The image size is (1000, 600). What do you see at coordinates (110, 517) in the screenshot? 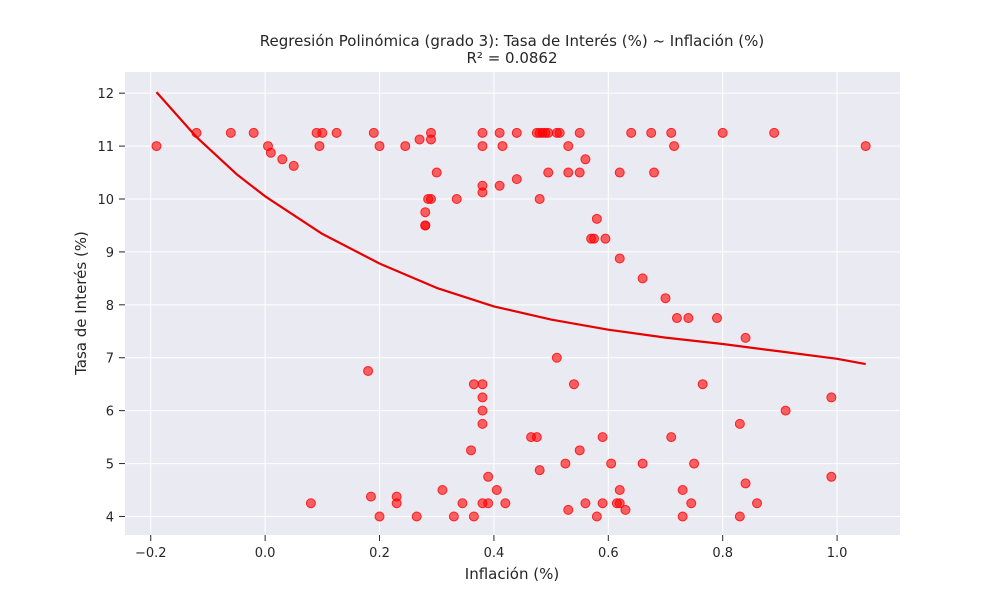
I see `y-tick-label: 4` at bounding box center [110, 517].